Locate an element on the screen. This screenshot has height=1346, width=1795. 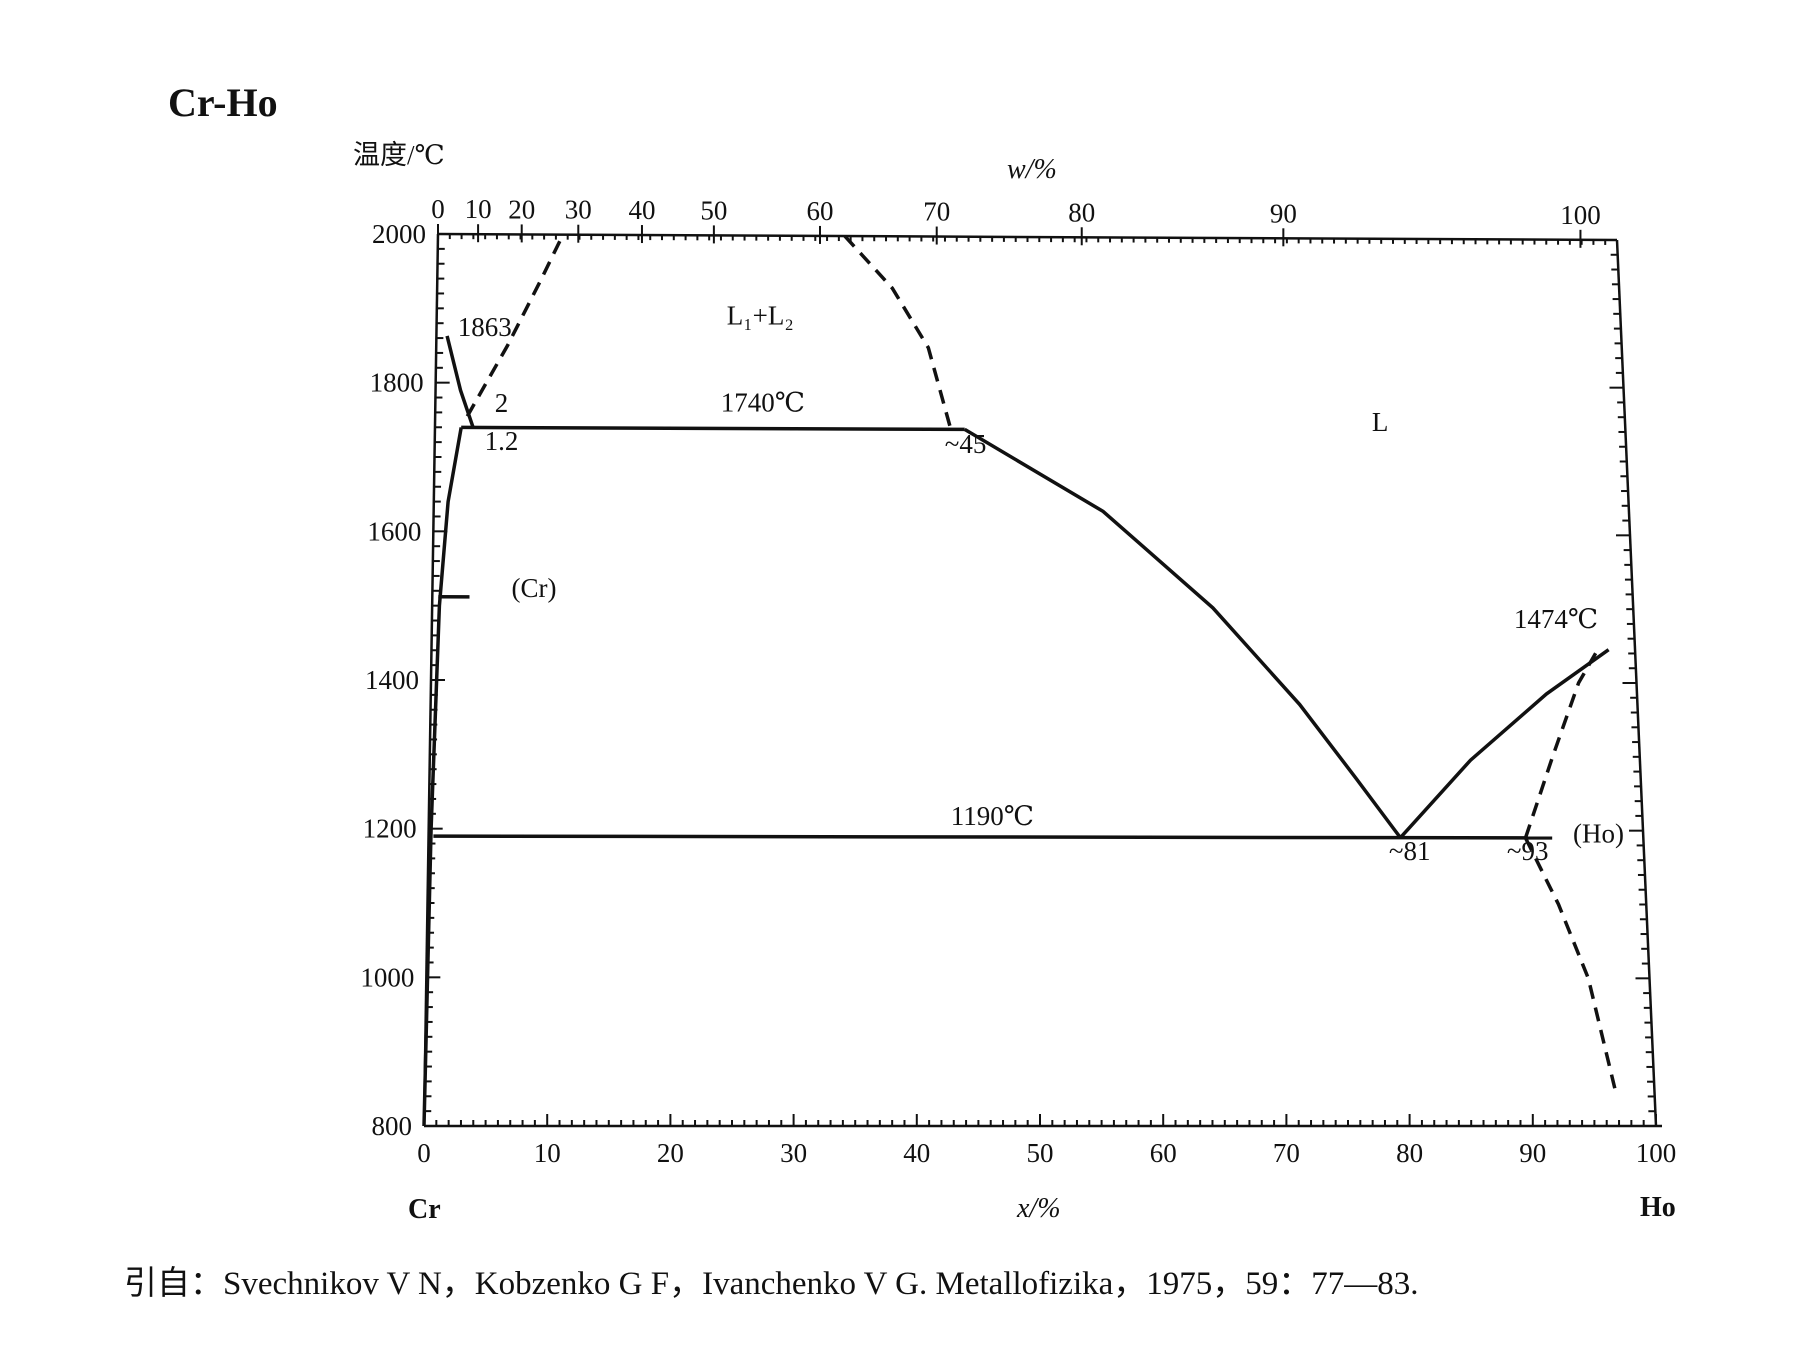
top-tick-label: 40 is located at coordinates (641, 210).